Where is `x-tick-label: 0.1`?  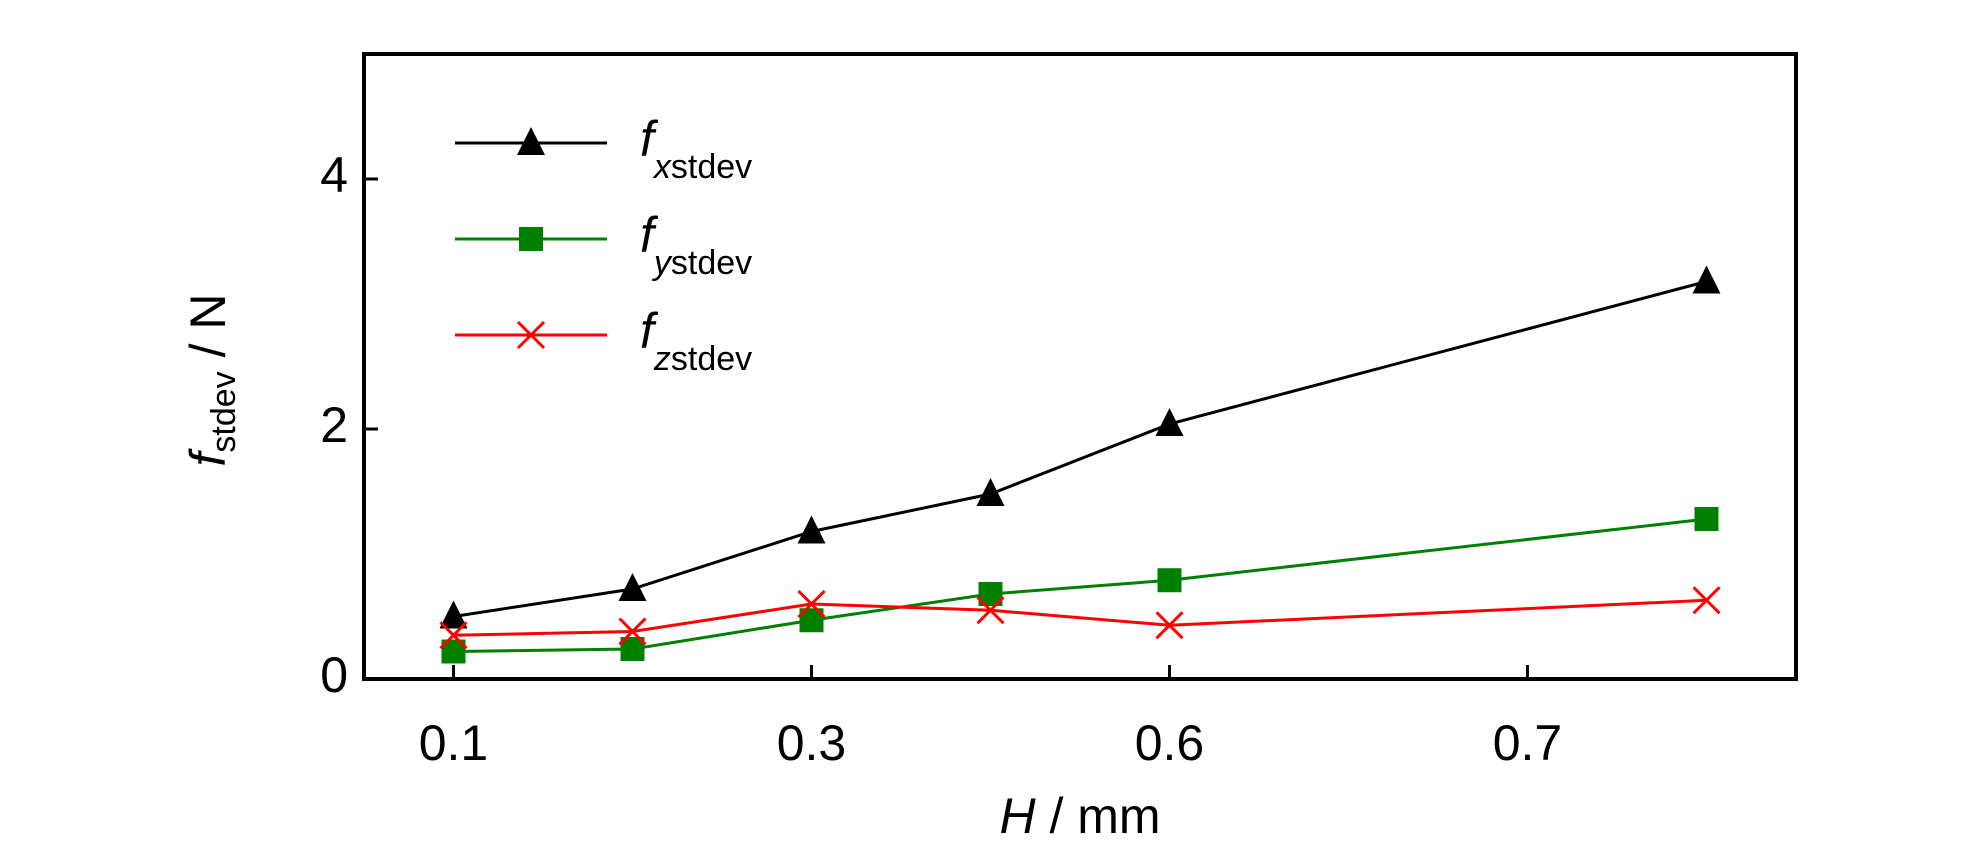 x-tick-label: 0.1 is located at coordinates (454, 743).